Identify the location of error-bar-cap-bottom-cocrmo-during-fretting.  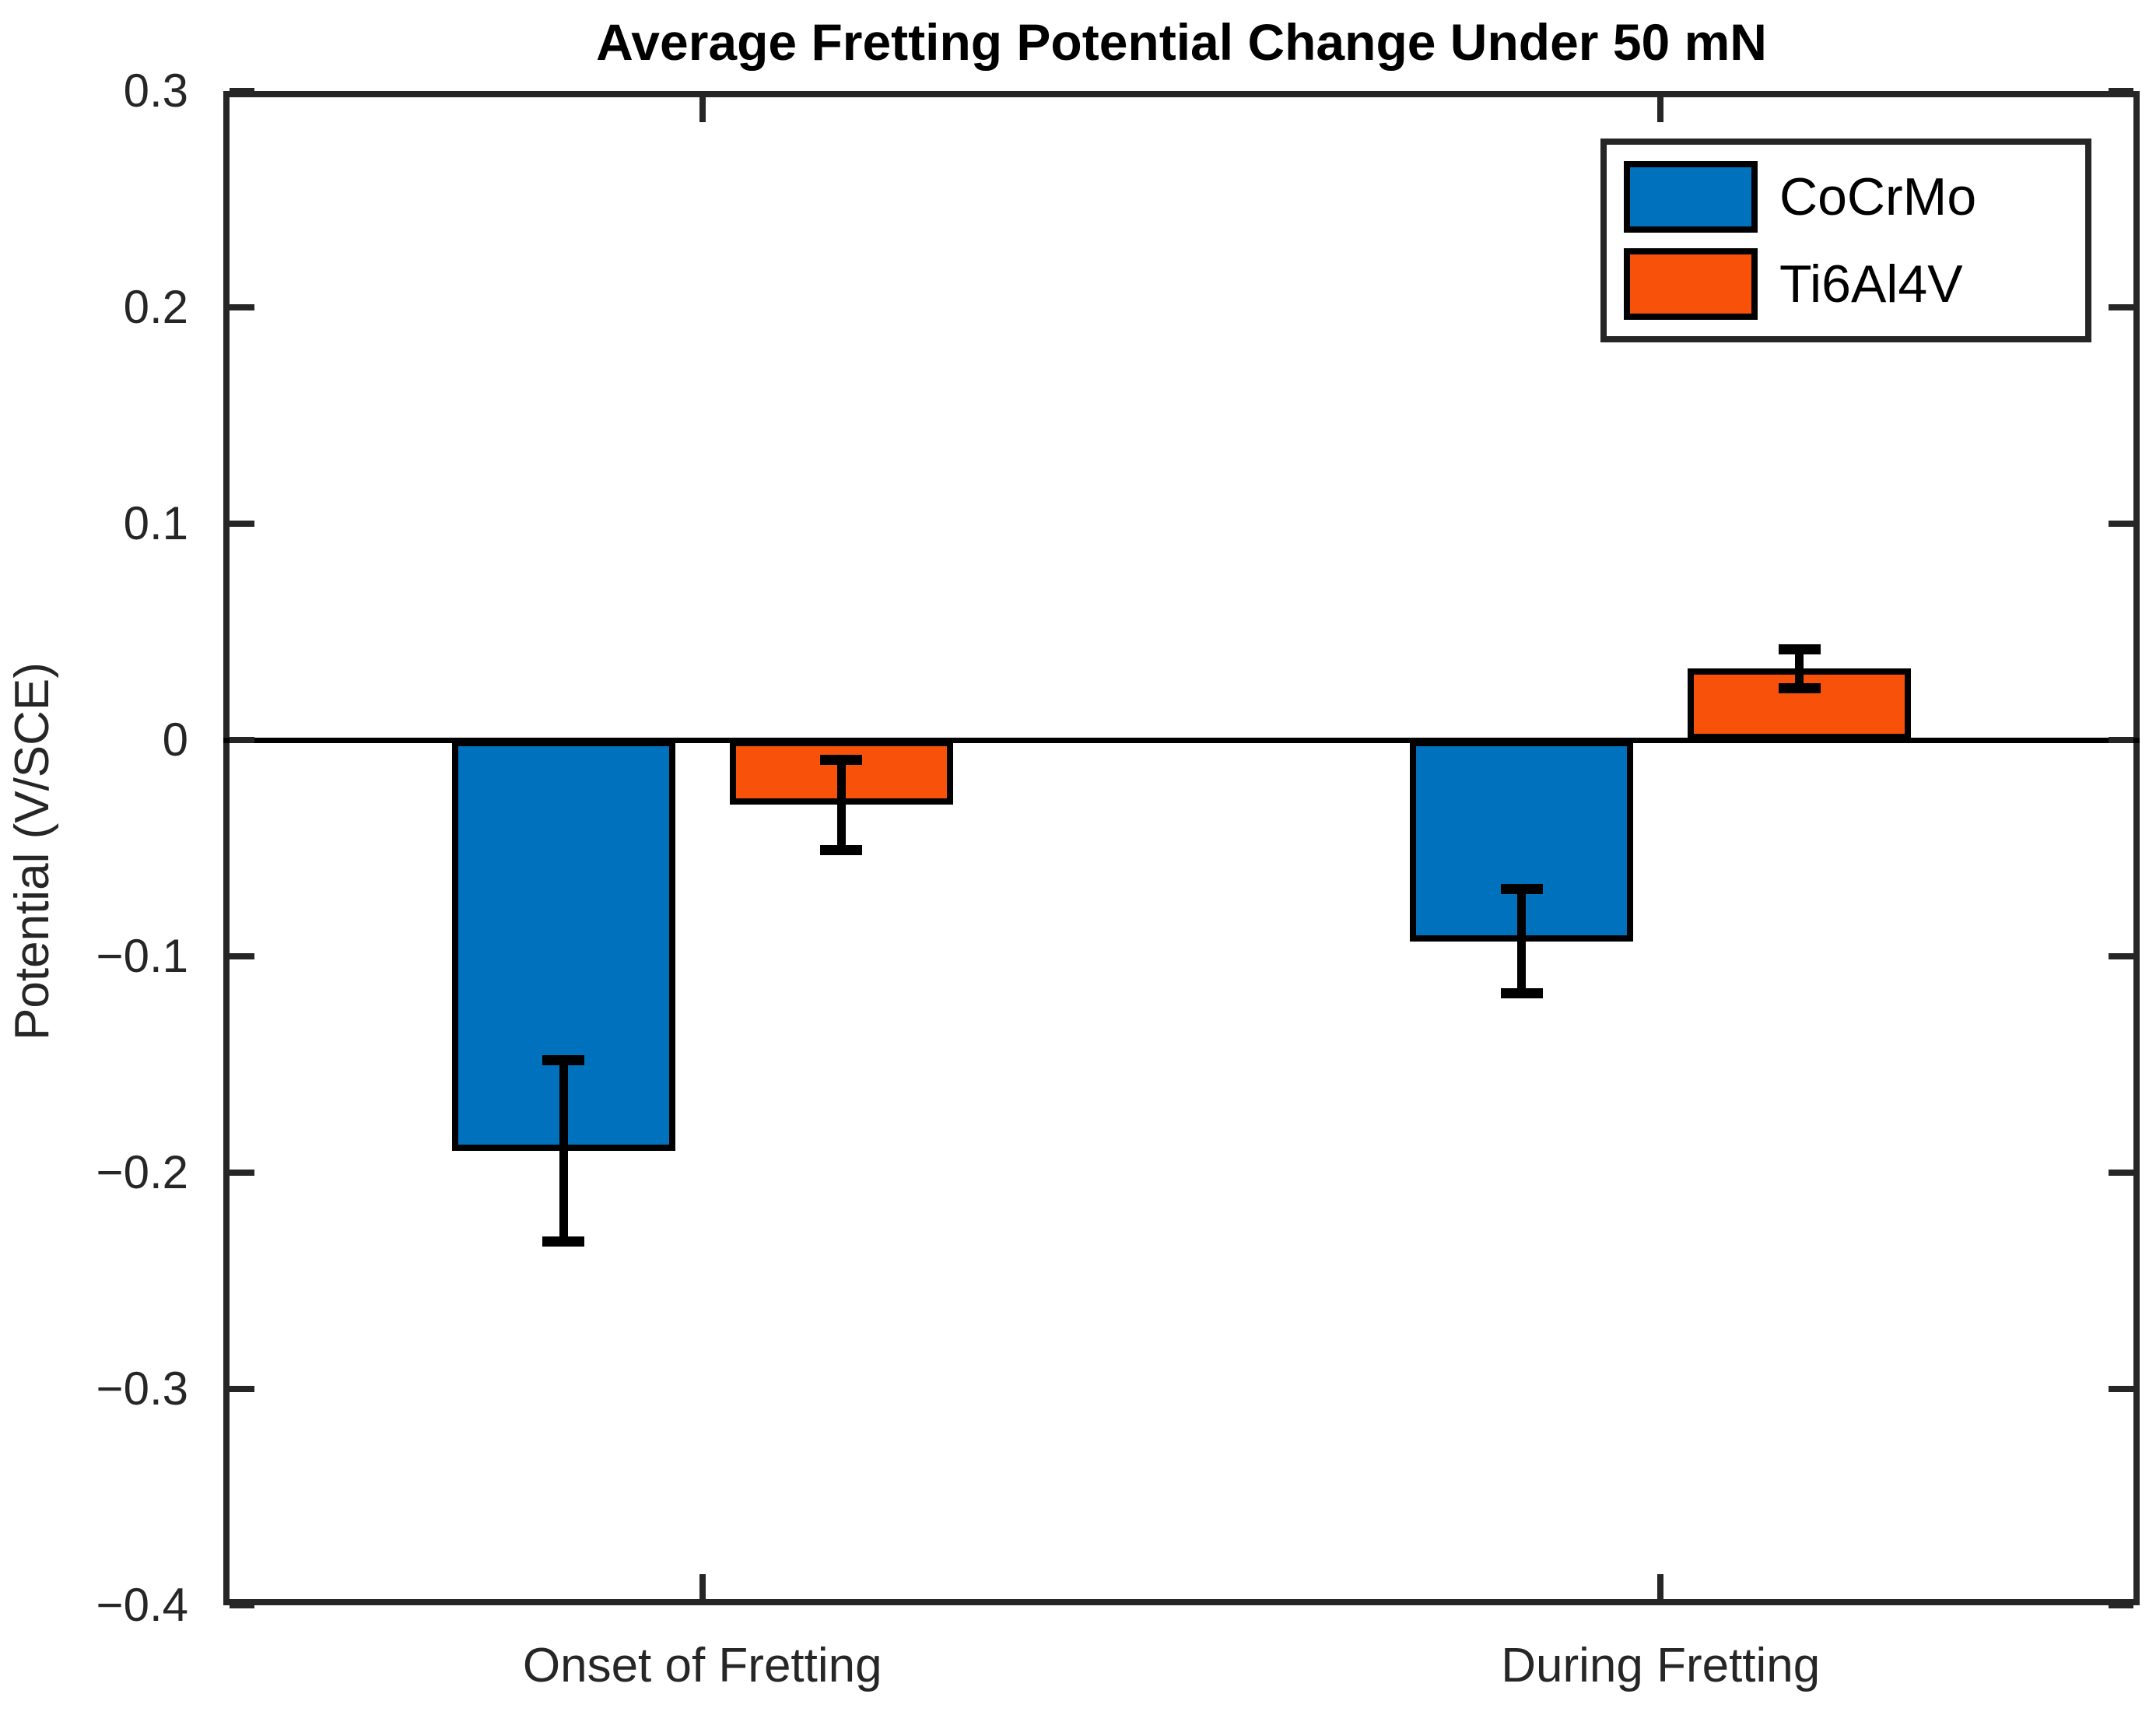
(1521, 992).